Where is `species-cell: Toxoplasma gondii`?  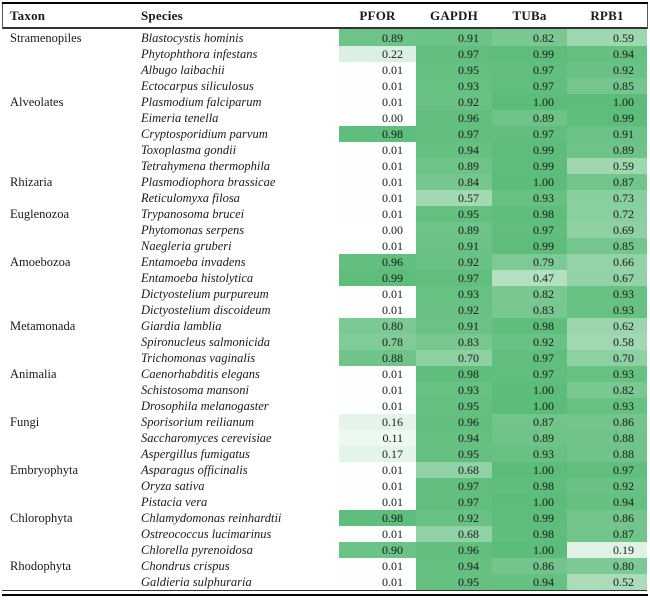
species-cell: Toxoplasma gondii is located at coordinates (189, 150).